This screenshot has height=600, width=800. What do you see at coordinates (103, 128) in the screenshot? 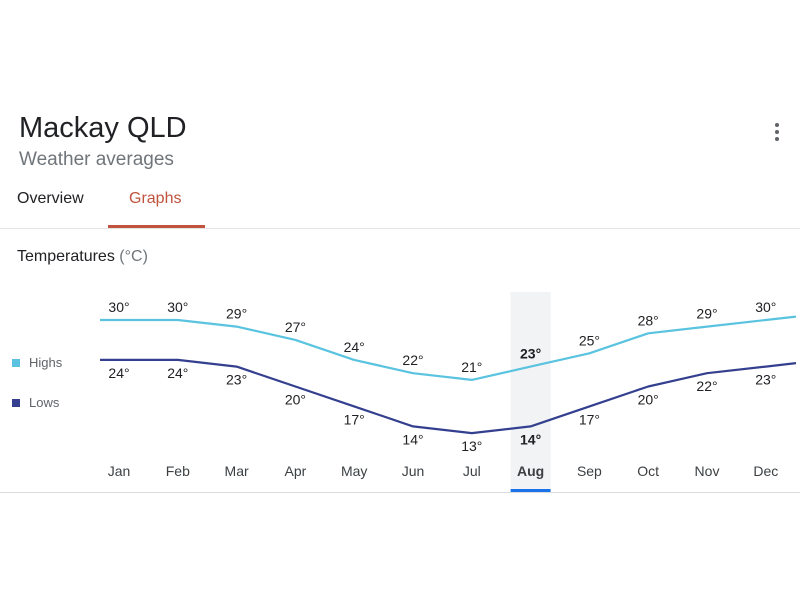
I see `location-title: Mackay QLD` at bounding box center [103, 128].